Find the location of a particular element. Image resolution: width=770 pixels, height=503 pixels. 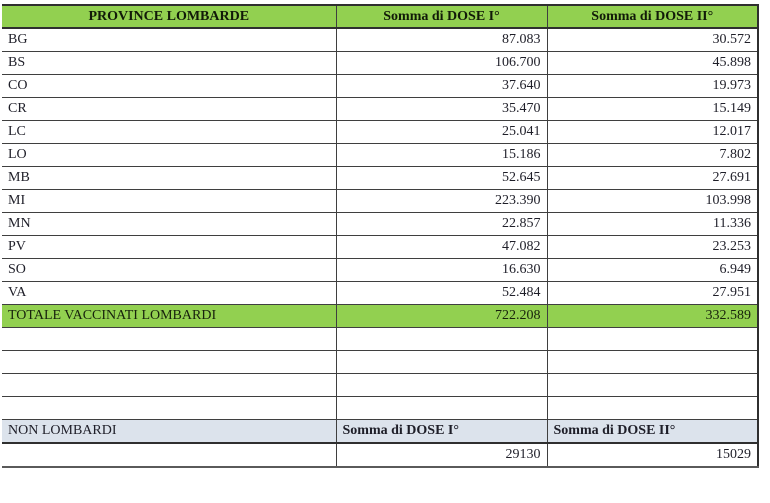

dose2-value: 45.898 is located at coordinates (652, 63).